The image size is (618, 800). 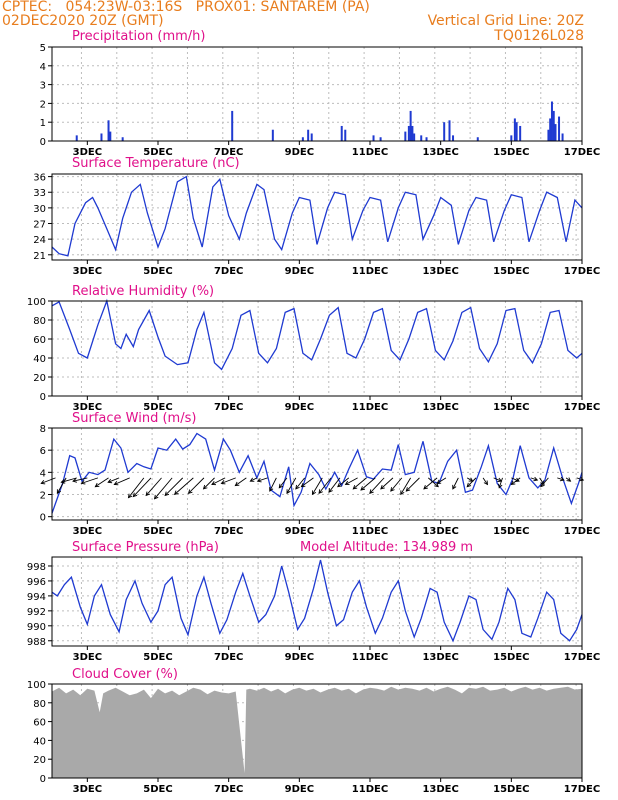 What do you see at coordinates (39, 193) in the screenshot?
I see `y-tick-label: 33` at bounding box center [39, 193].